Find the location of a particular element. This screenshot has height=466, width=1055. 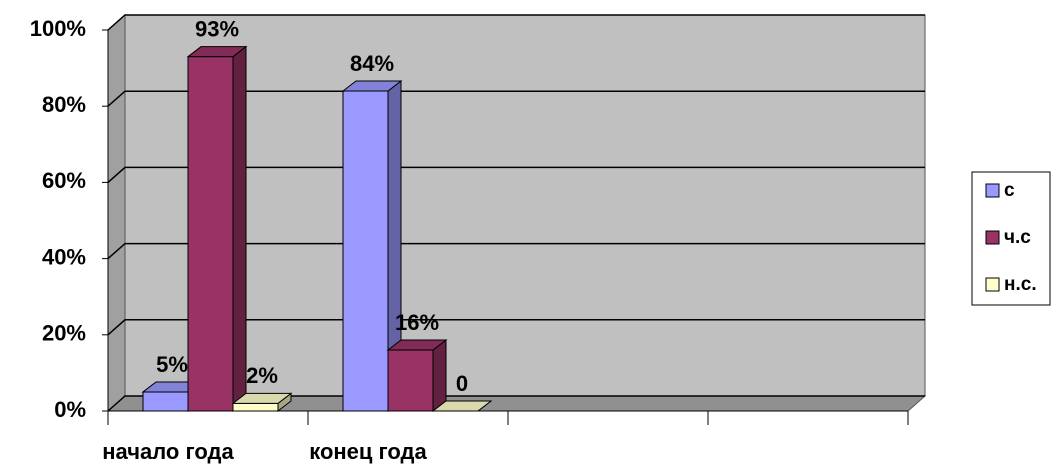

legend is located at coordinates (1011, 238).